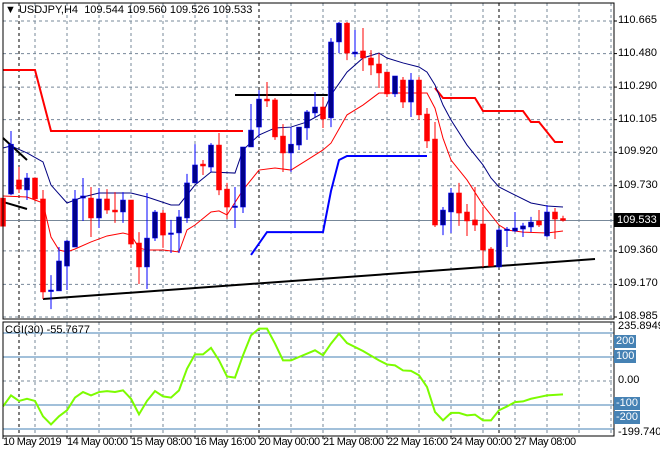  What do you see at coordinates (161, 442) in the screenshot?
I see `time-axis-label: 15 May 08:00` at bounding box center [161, 442].